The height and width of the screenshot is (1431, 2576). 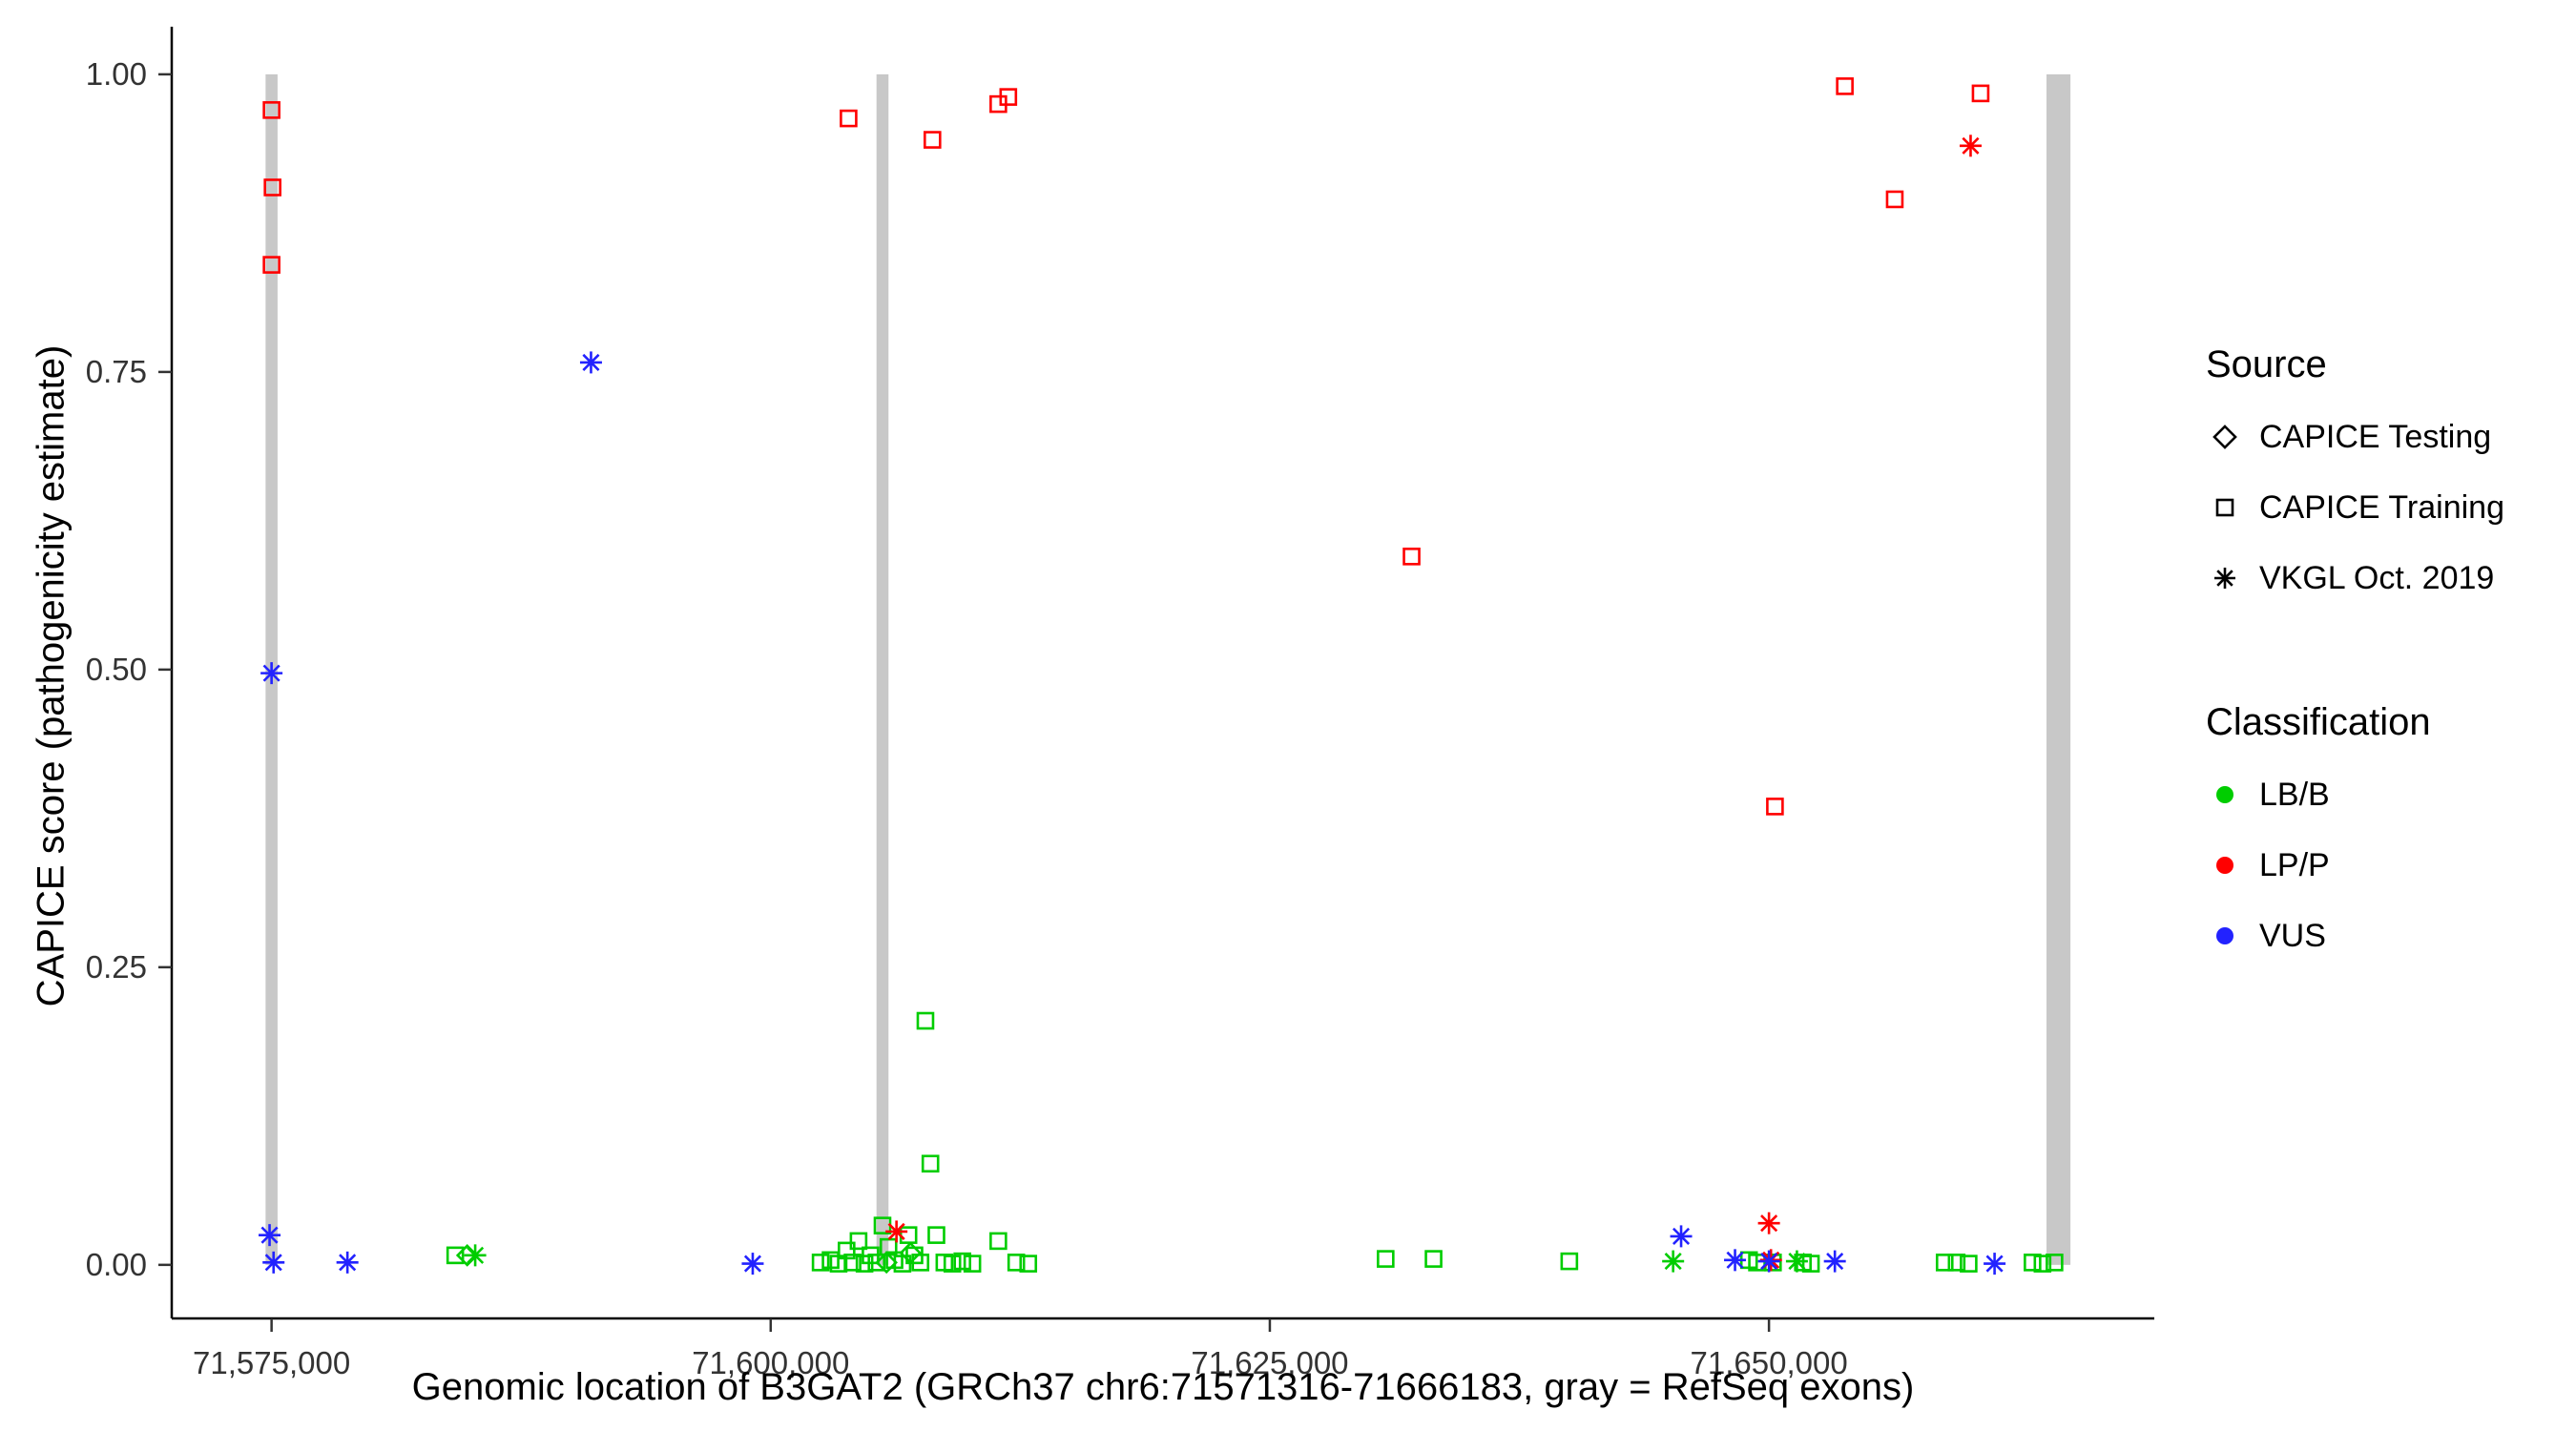 I want to click on y-axis-title: CAPICE score (pathogenicity estimate), so click(x=51, y=675).